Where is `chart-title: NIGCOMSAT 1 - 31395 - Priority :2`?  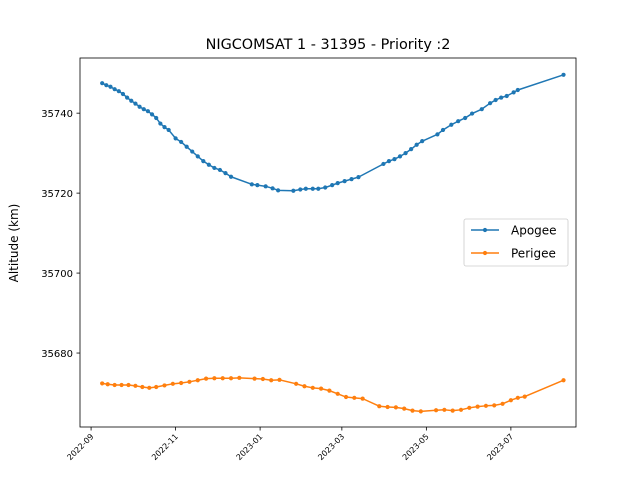 chart-title: NIGCOMSAT 1 - 31395 - Priority :2 is located at coordinates (328, 45).